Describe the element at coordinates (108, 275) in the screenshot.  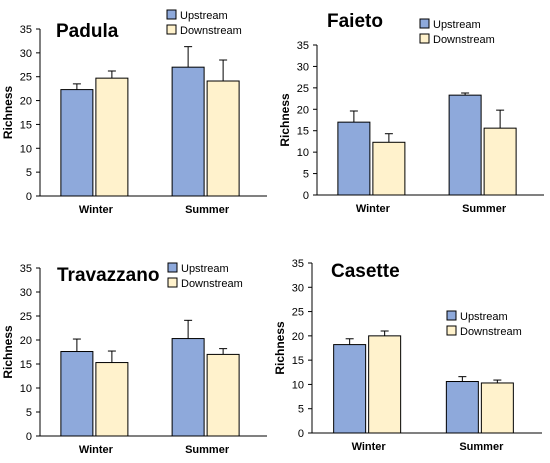
I see `chart-title: Travazzano` at that location.